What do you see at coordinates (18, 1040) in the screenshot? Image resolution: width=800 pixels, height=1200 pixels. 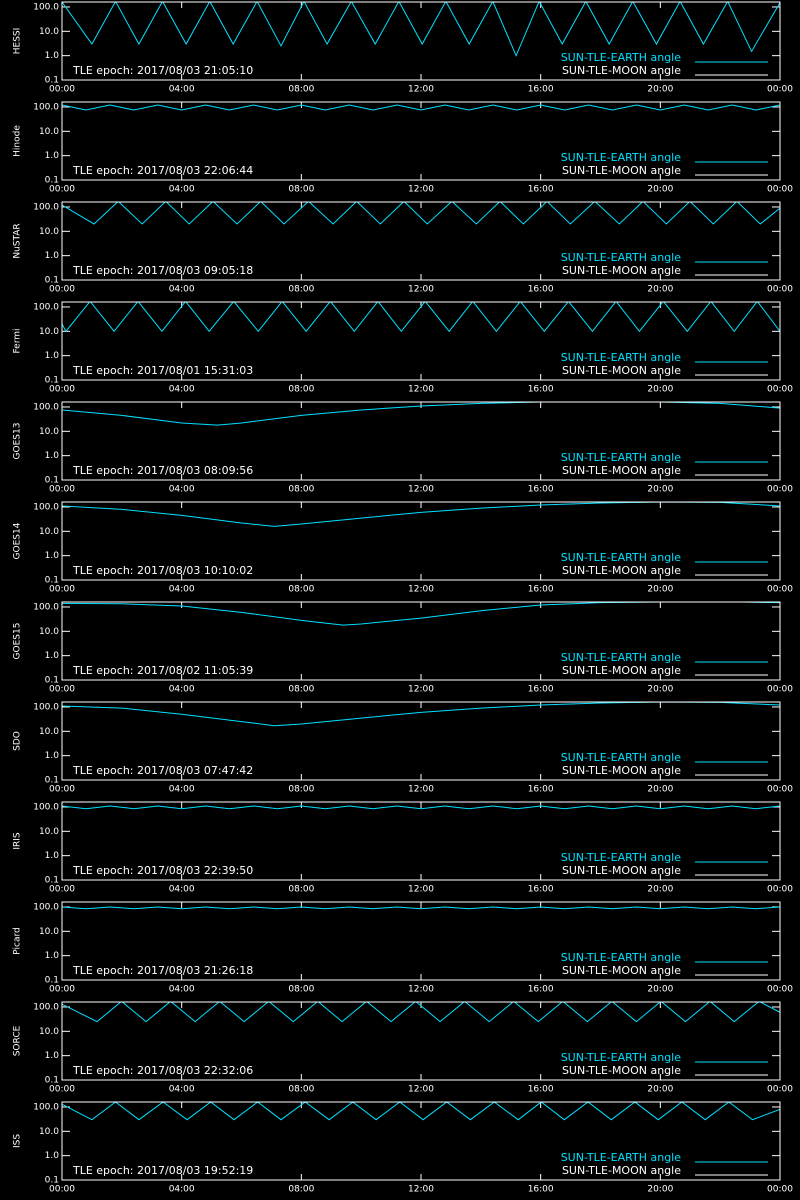 I see `y-axis-label: SORCE` at bounding box center [18, 1040].